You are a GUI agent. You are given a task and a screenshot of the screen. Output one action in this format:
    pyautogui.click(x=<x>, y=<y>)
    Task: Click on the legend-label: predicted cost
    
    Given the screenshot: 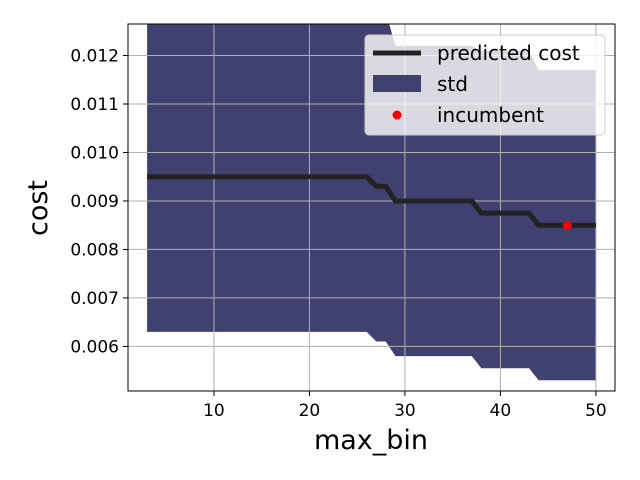 What is the action you would take?
    pyautogui.click(x=508, y=53)
    